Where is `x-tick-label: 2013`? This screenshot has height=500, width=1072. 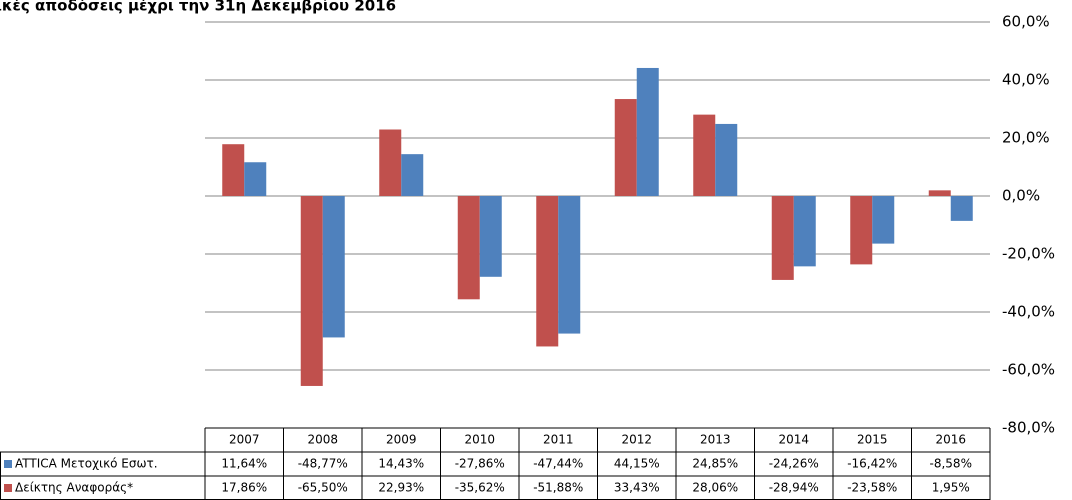
x-tick-label: 2013 is located at coordinates (715, 440).